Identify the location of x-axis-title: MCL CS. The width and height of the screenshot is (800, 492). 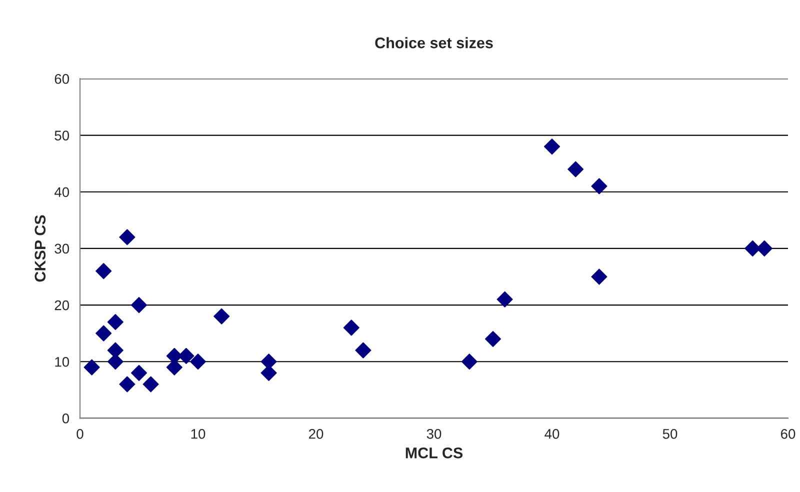
(434, 453).